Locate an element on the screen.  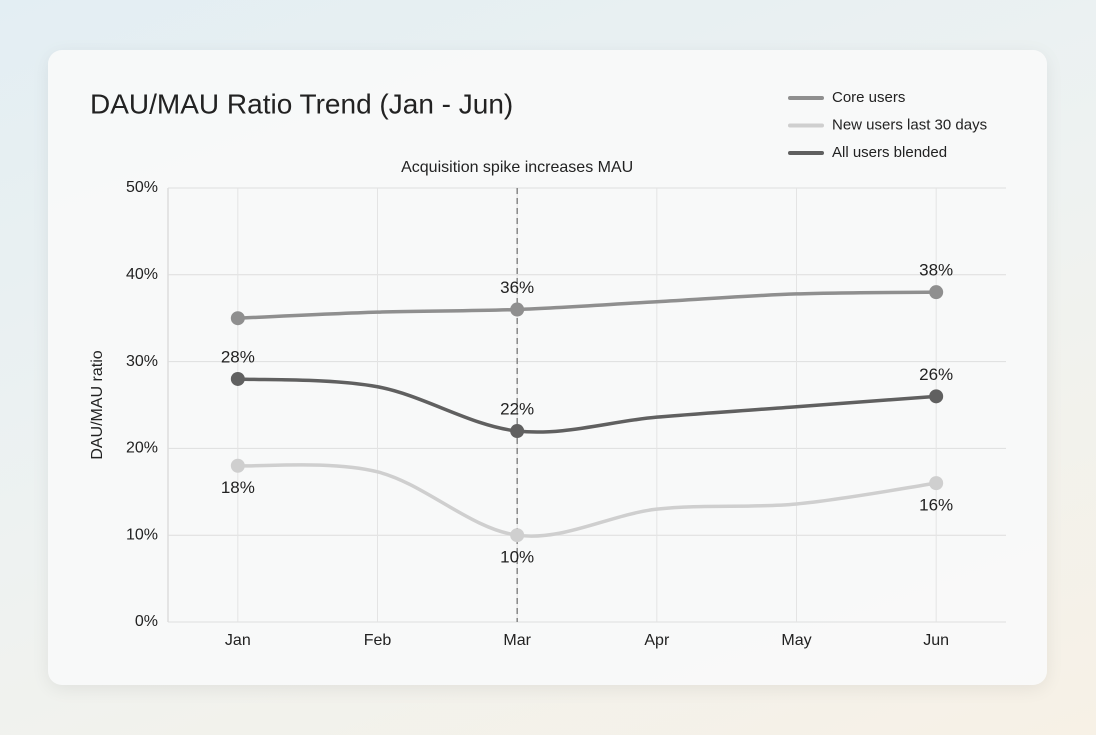
y-tick-label: 10% is located at coordinates (142, 534).